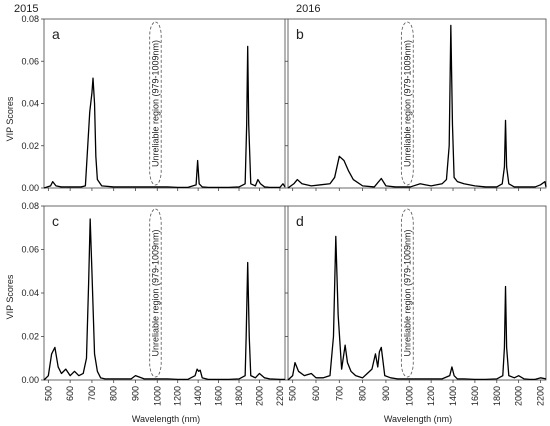 The image size is (550, 426). Describe the element at coordinates (497, 396) in the screenshot. I see `panel-d-x-tick-label-9: 1800` at that location.